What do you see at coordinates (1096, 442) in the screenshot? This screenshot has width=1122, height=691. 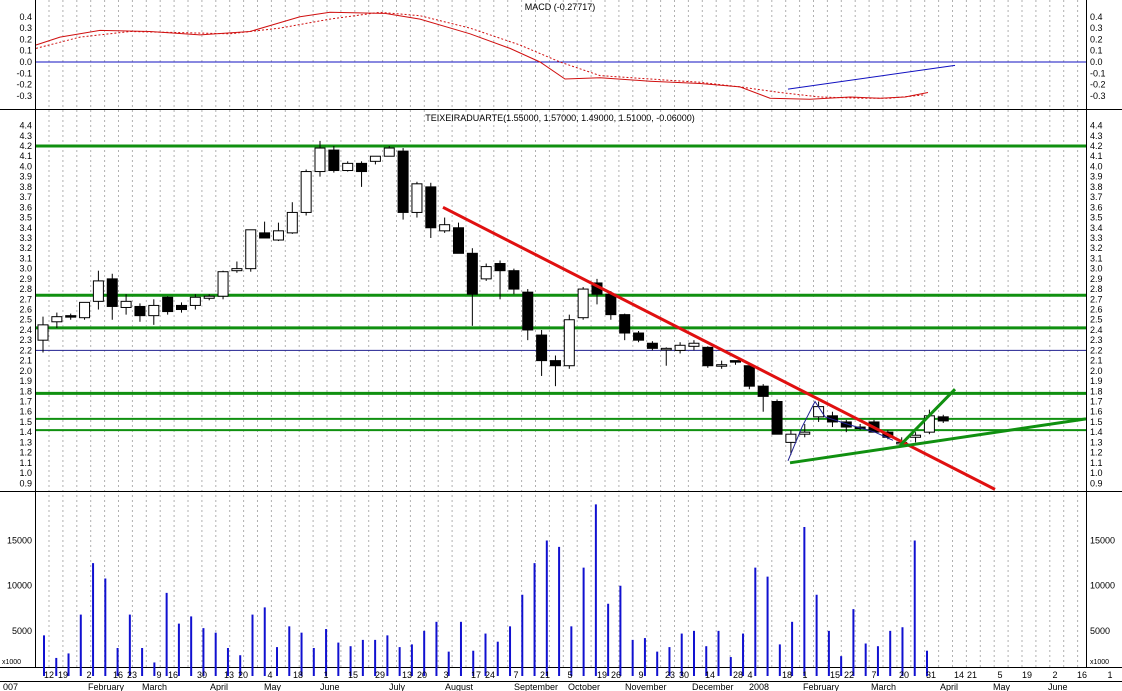 I see `price-tick-right: 1.3` at bounding box center [1096, 442].